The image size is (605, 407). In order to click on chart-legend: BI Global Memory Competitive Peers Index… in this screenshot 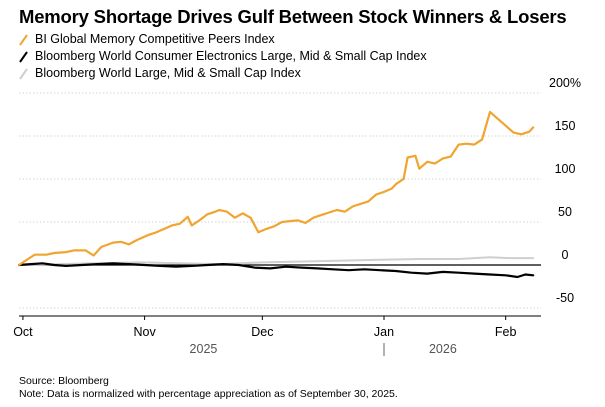, I will do `click(223, 56)`.